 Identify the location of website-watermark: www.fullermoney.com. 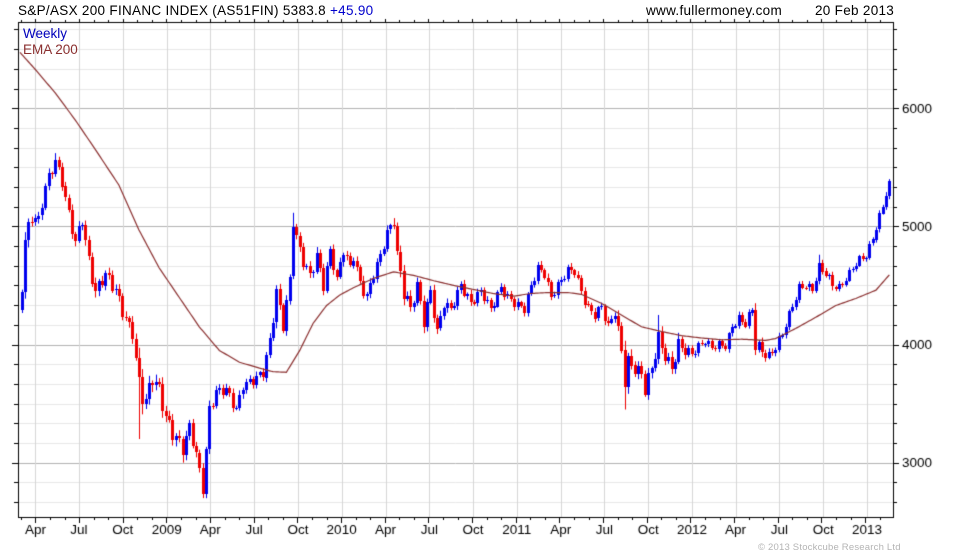
(714, 10).